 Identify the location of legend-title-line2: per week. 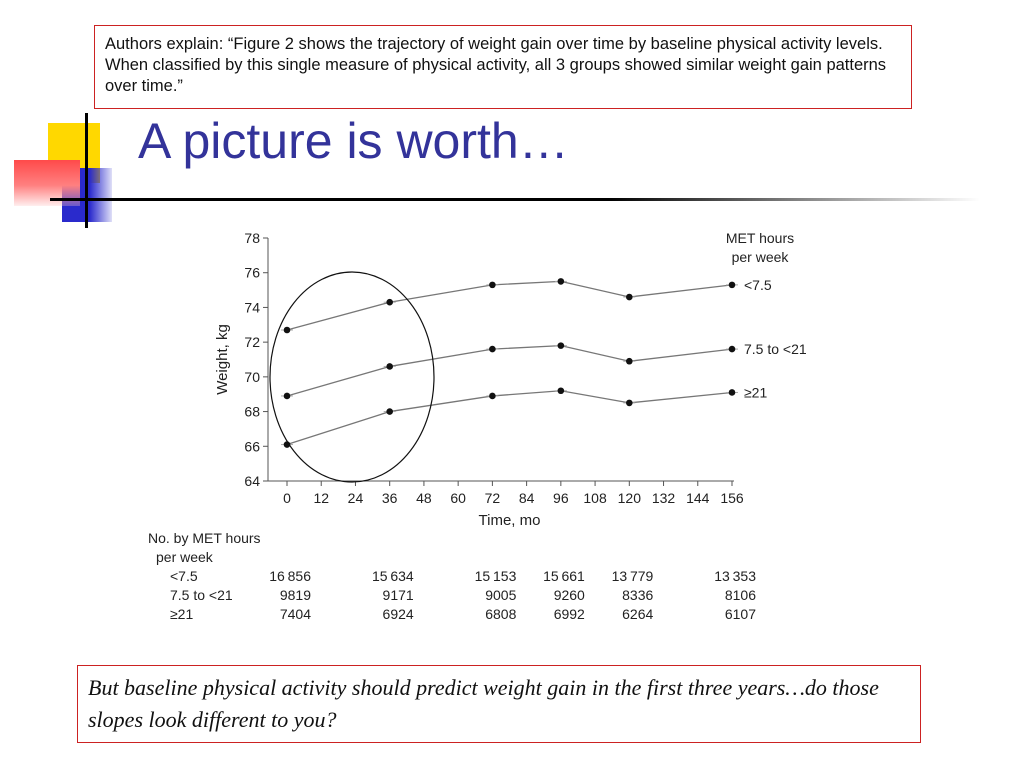
(761, 257).